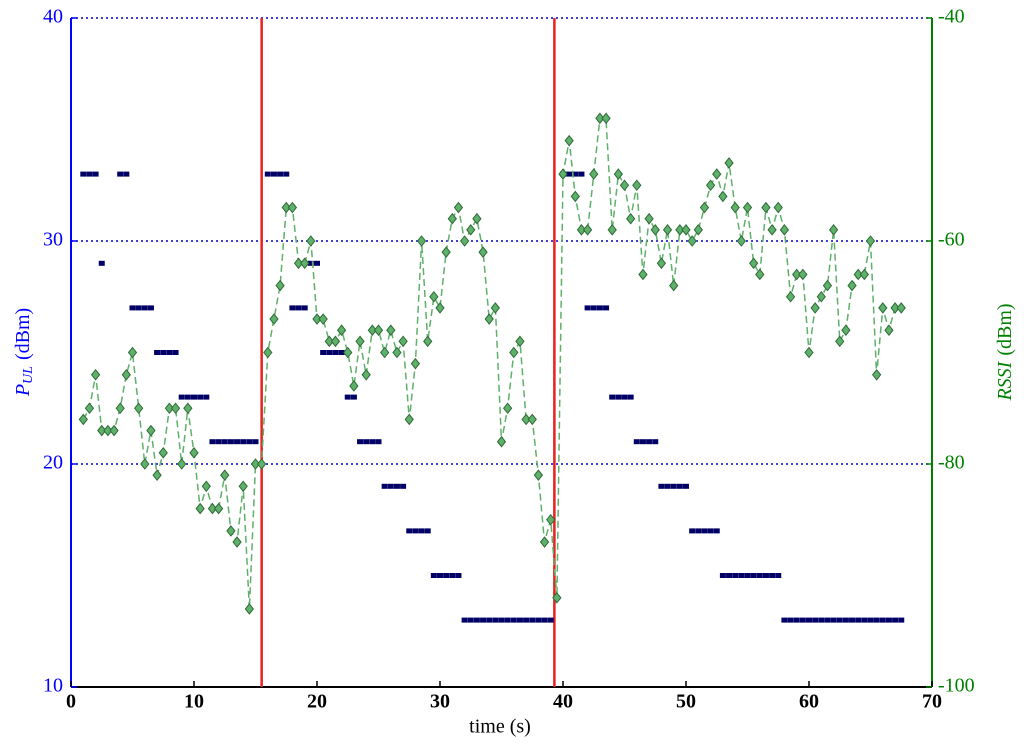  What do you see at coordinates (194, 702) in the screenshot?
I see `x-tick-label: 10` at bounding box center [194, 702].